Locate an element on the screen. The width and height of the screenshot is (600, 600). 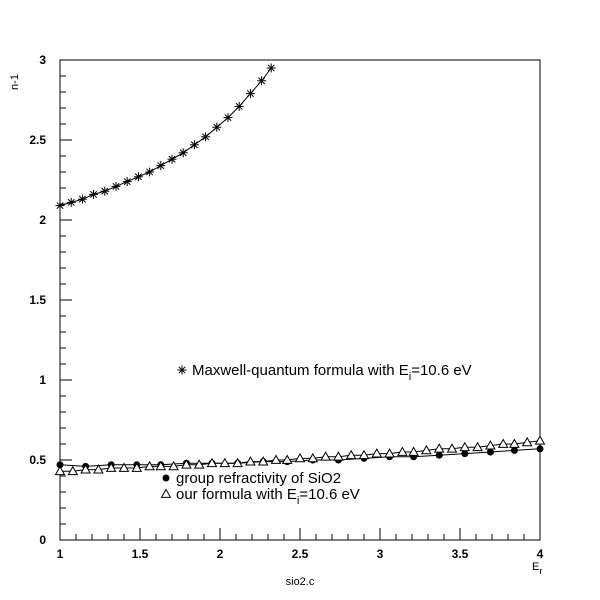
x-tick-label: 4 is located at coordinates (540, 554).